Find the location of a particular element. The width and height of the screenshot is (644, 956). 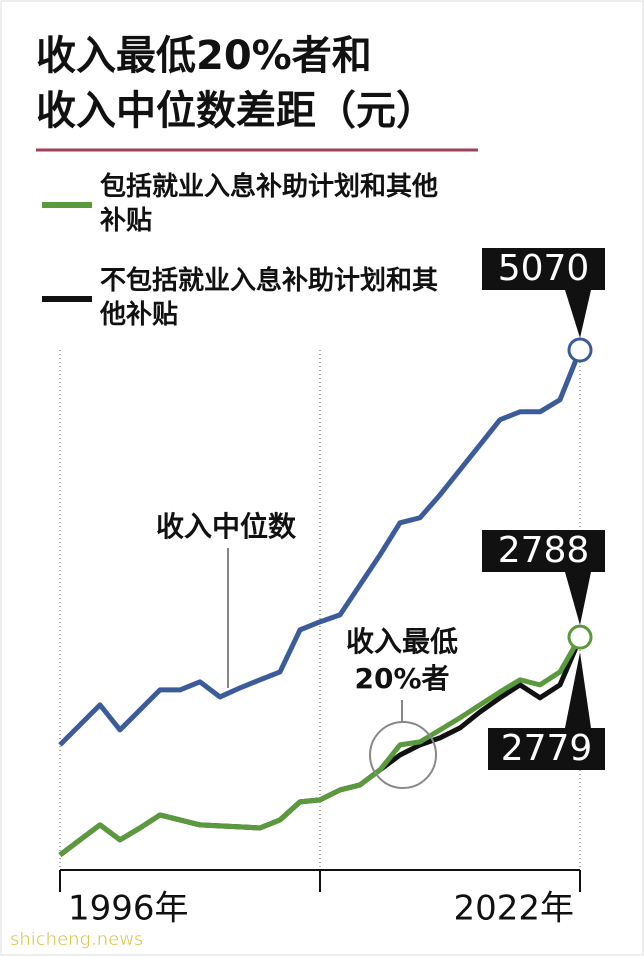

highlight-circle is located at coordinates (403, 755).